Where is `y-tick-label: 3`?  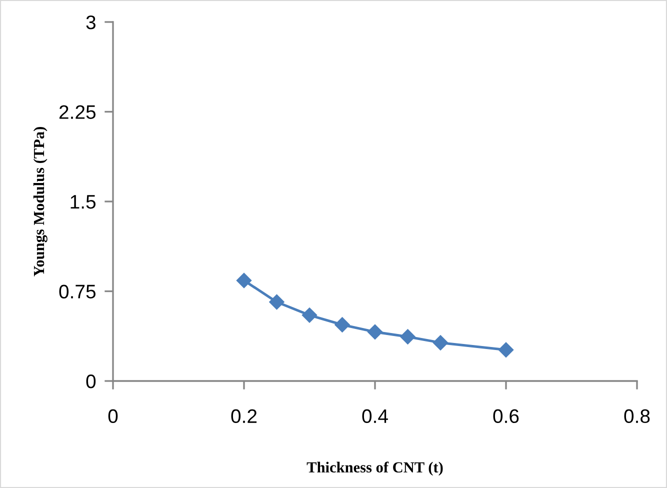
y-tick-label: 3 is located at coordinates (91, 22).